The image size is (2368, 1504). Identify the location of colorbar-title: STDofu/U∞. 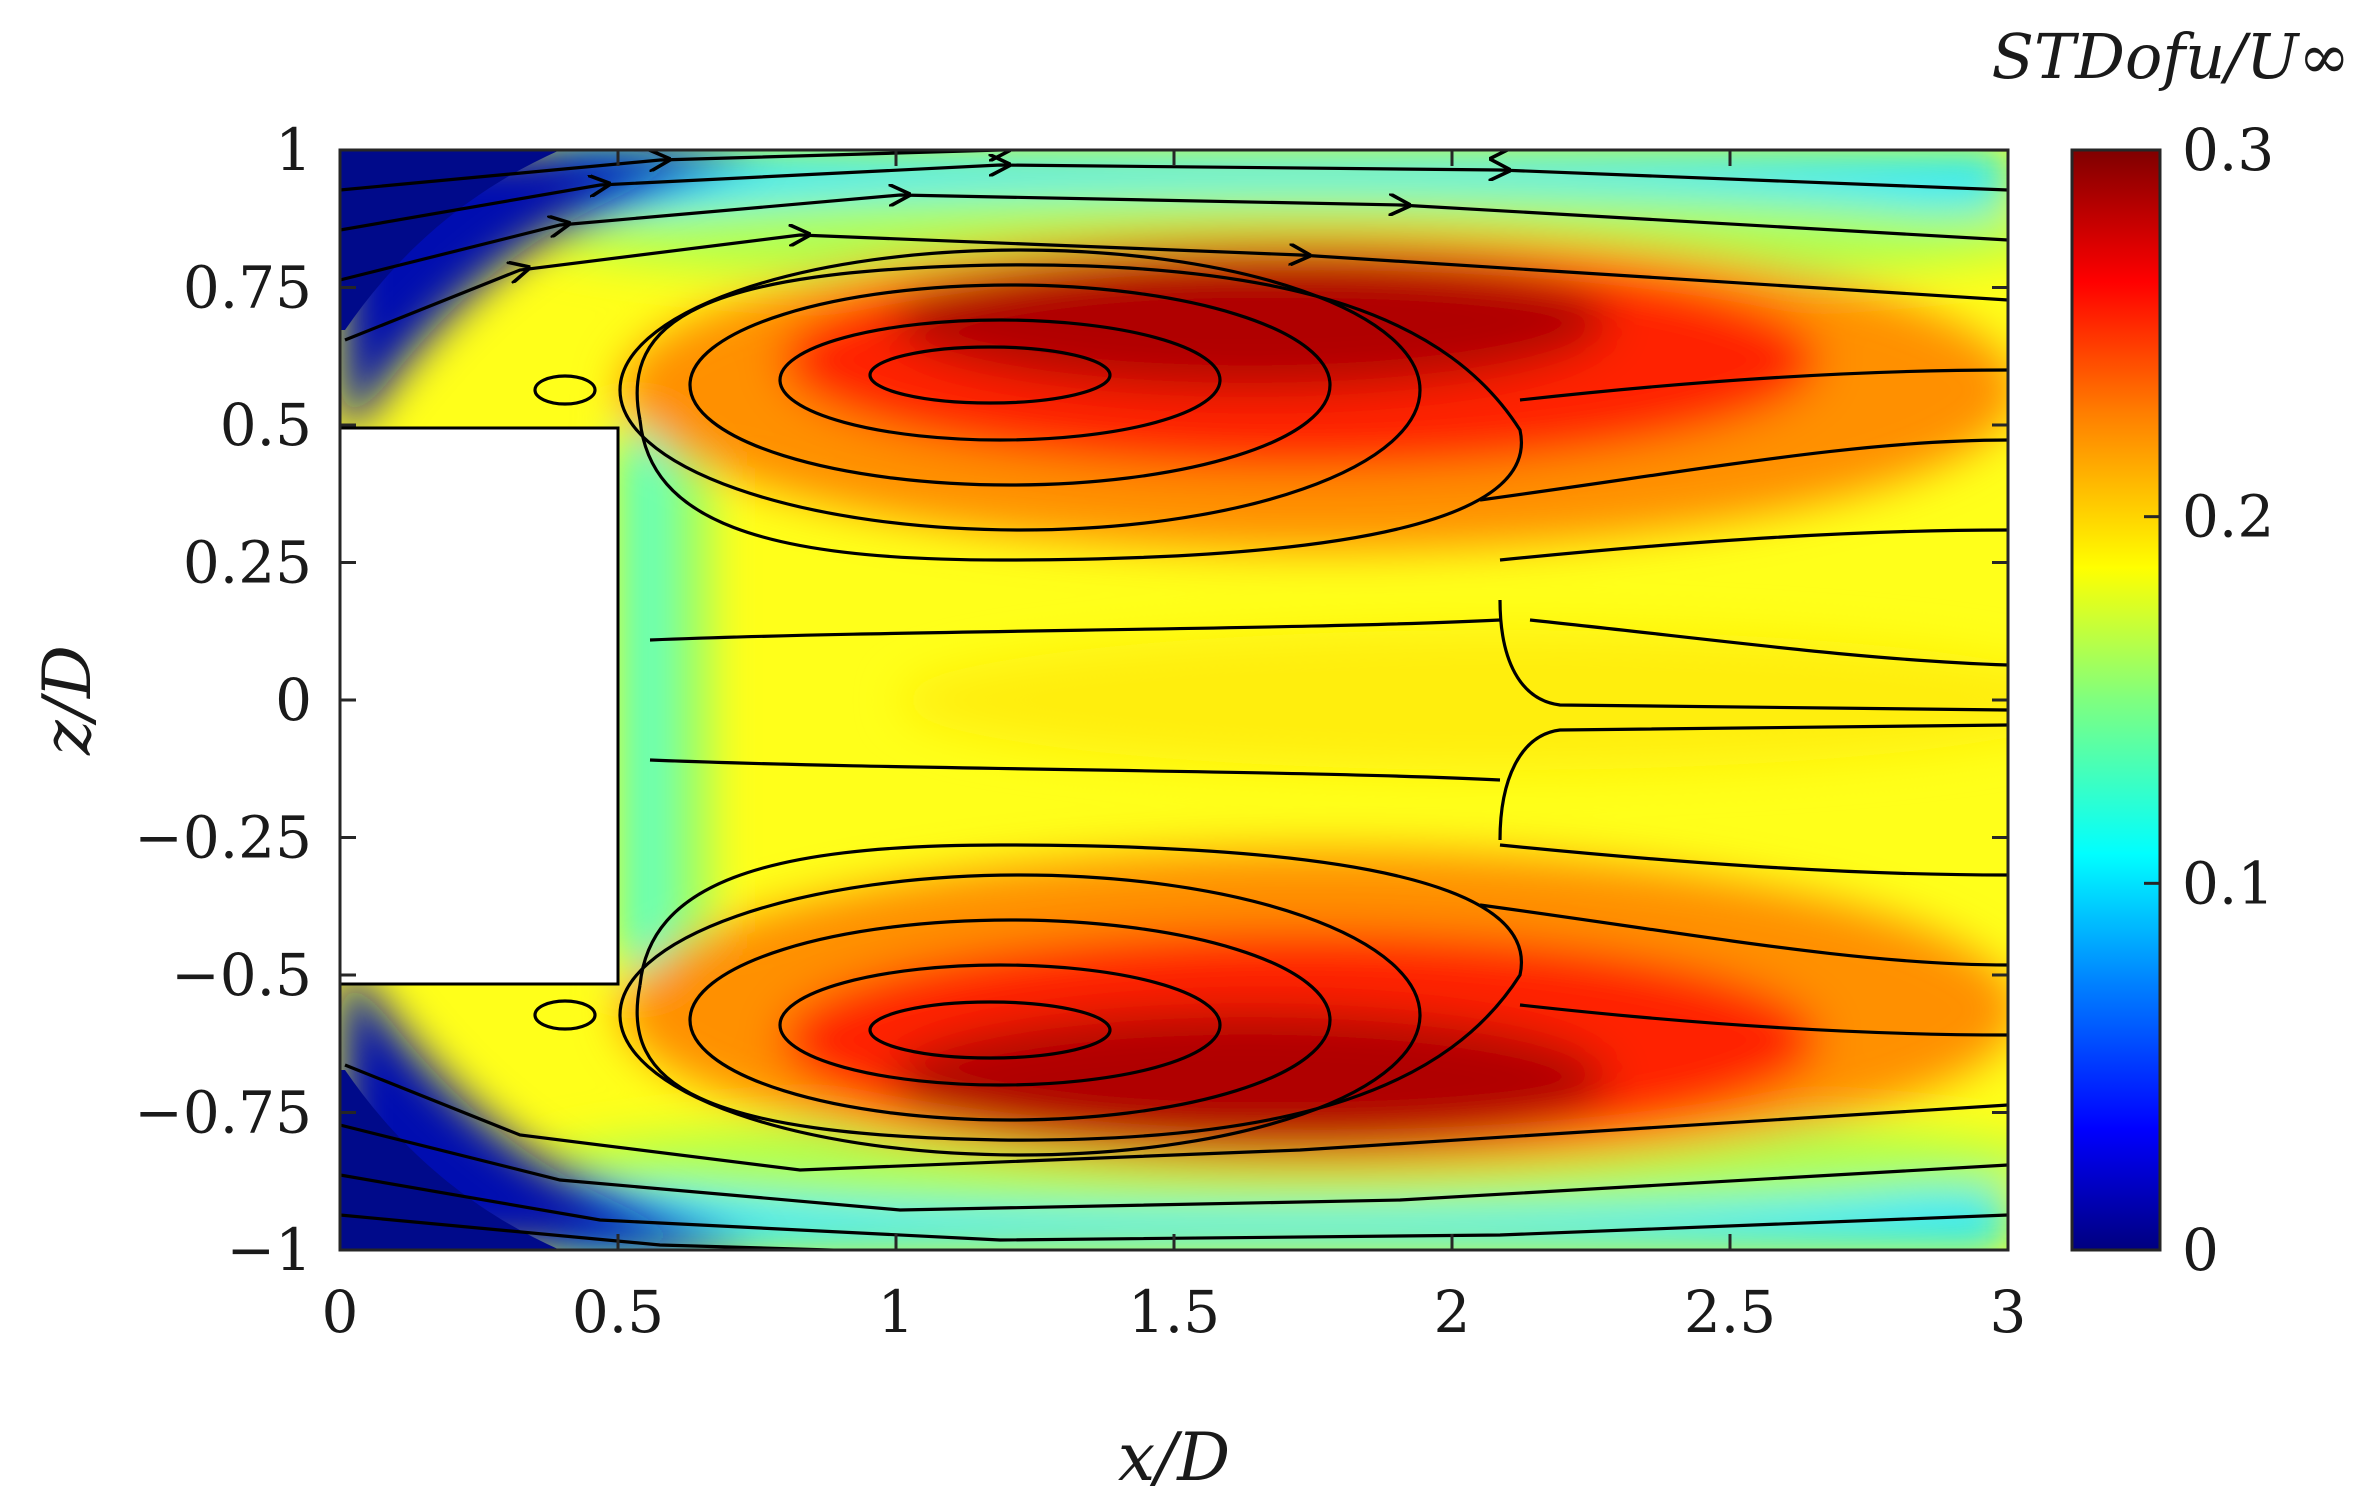
(2170, 56).